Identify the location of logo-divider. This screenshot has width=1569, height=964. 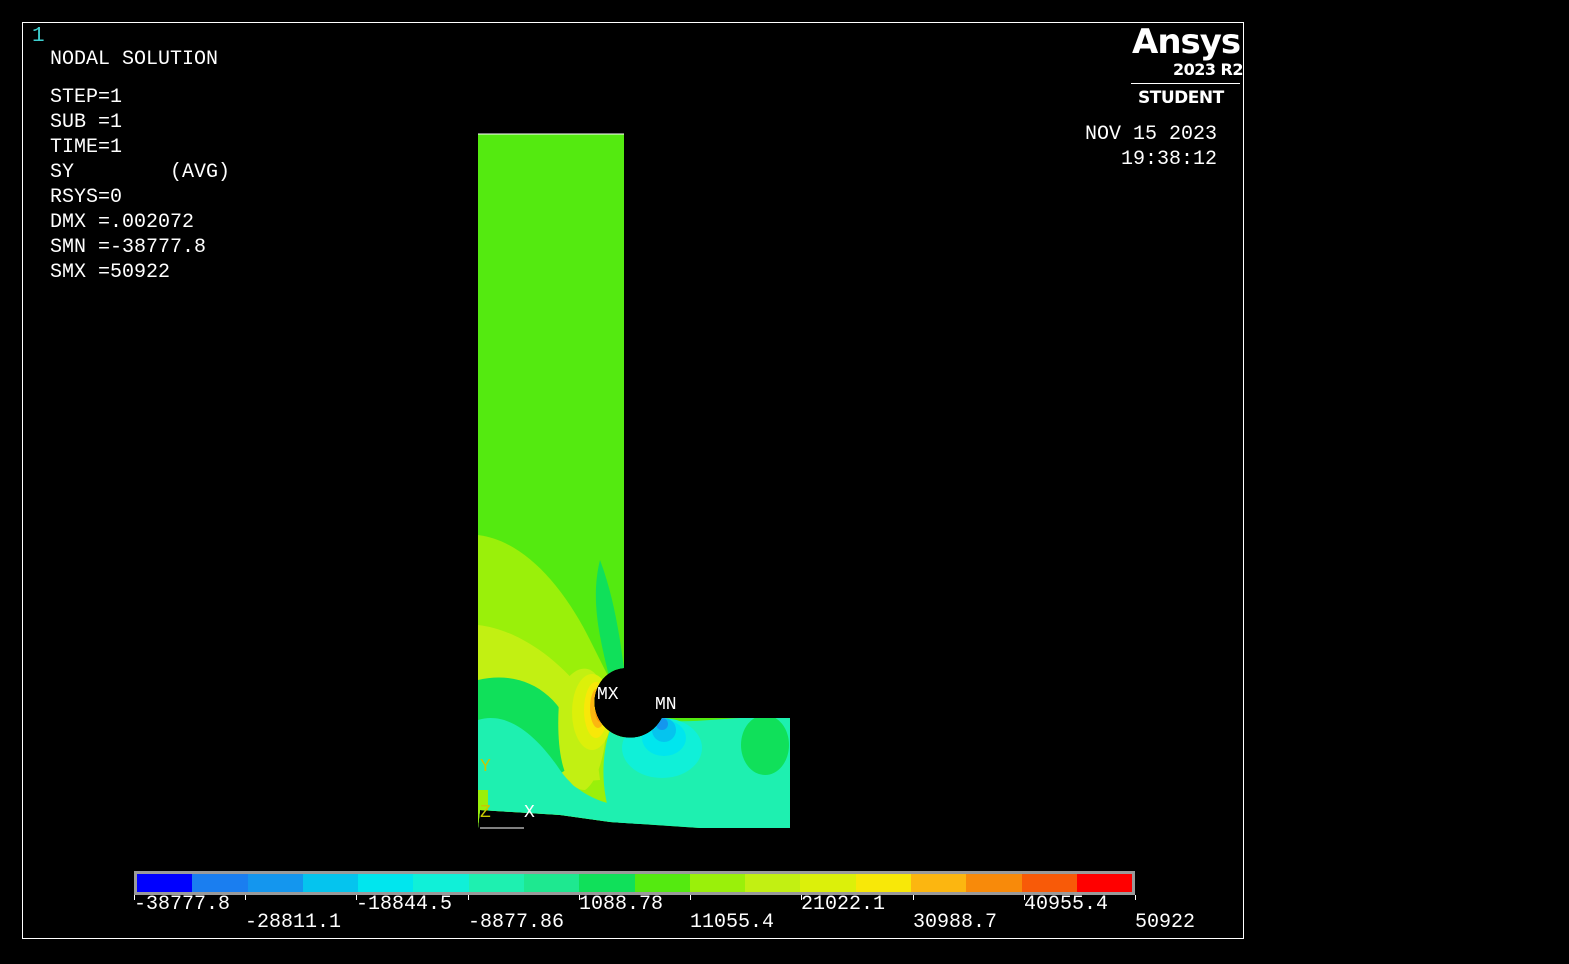
(1185, 83).